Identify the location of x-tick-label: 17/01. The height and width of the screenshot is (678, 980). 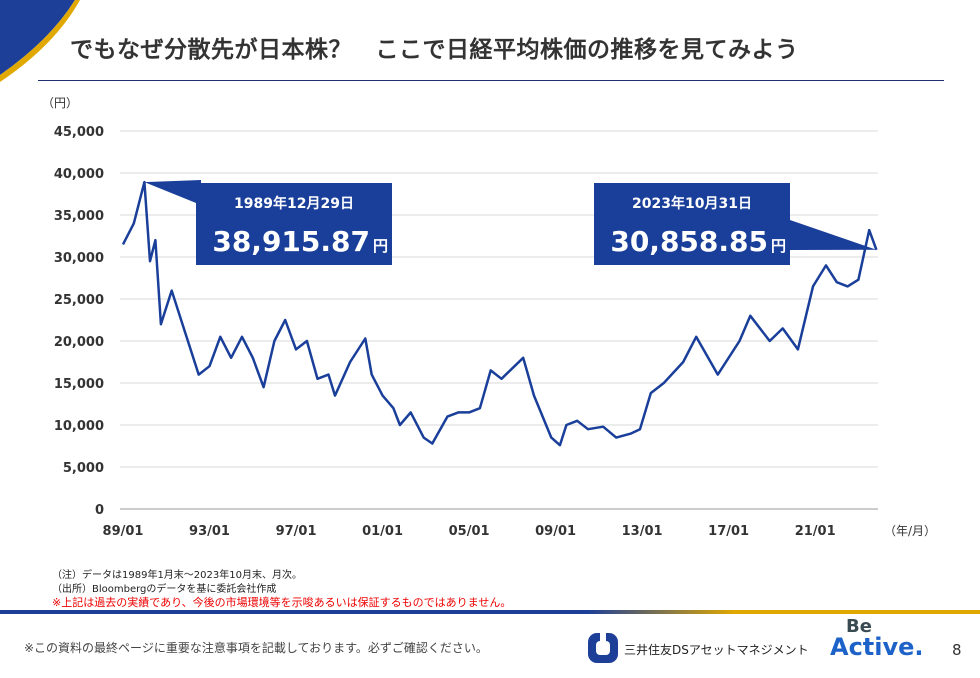
(728, 531).